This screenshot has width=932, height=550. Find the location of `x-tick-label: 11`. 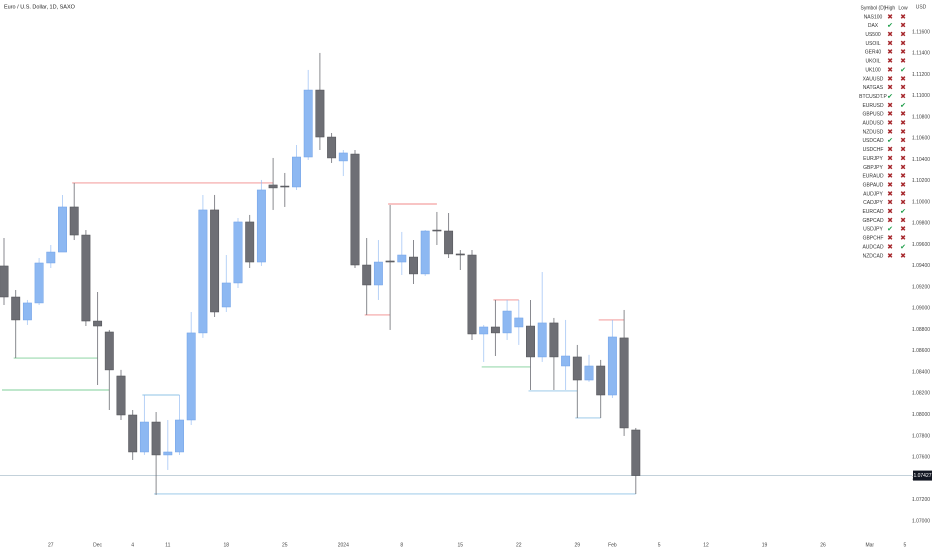

x-tick-label: 11 is located at coordinates (167, 545).